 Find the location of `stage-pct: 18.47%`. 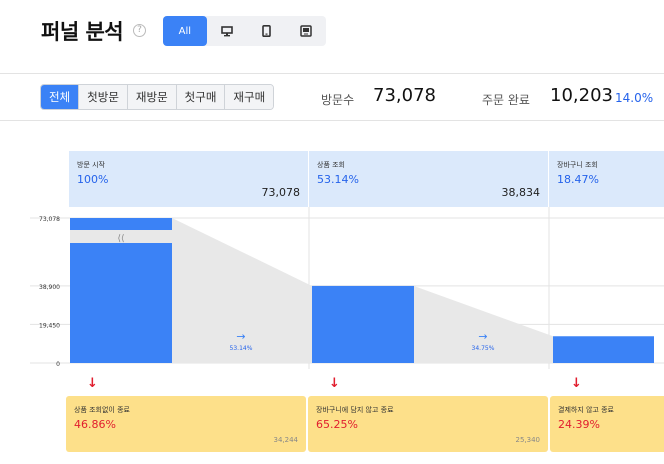

stage-pct: 18.47% is located at coordinates (578, 179).